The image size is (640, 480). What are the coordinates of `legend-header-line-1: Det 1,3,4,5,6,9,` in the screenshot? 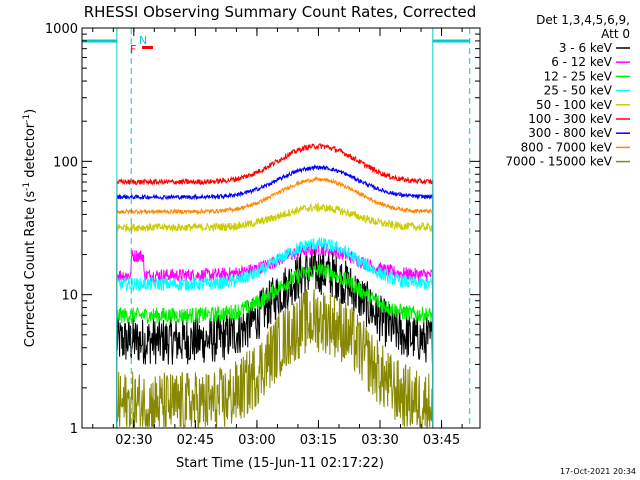 It's located at (583, 20).